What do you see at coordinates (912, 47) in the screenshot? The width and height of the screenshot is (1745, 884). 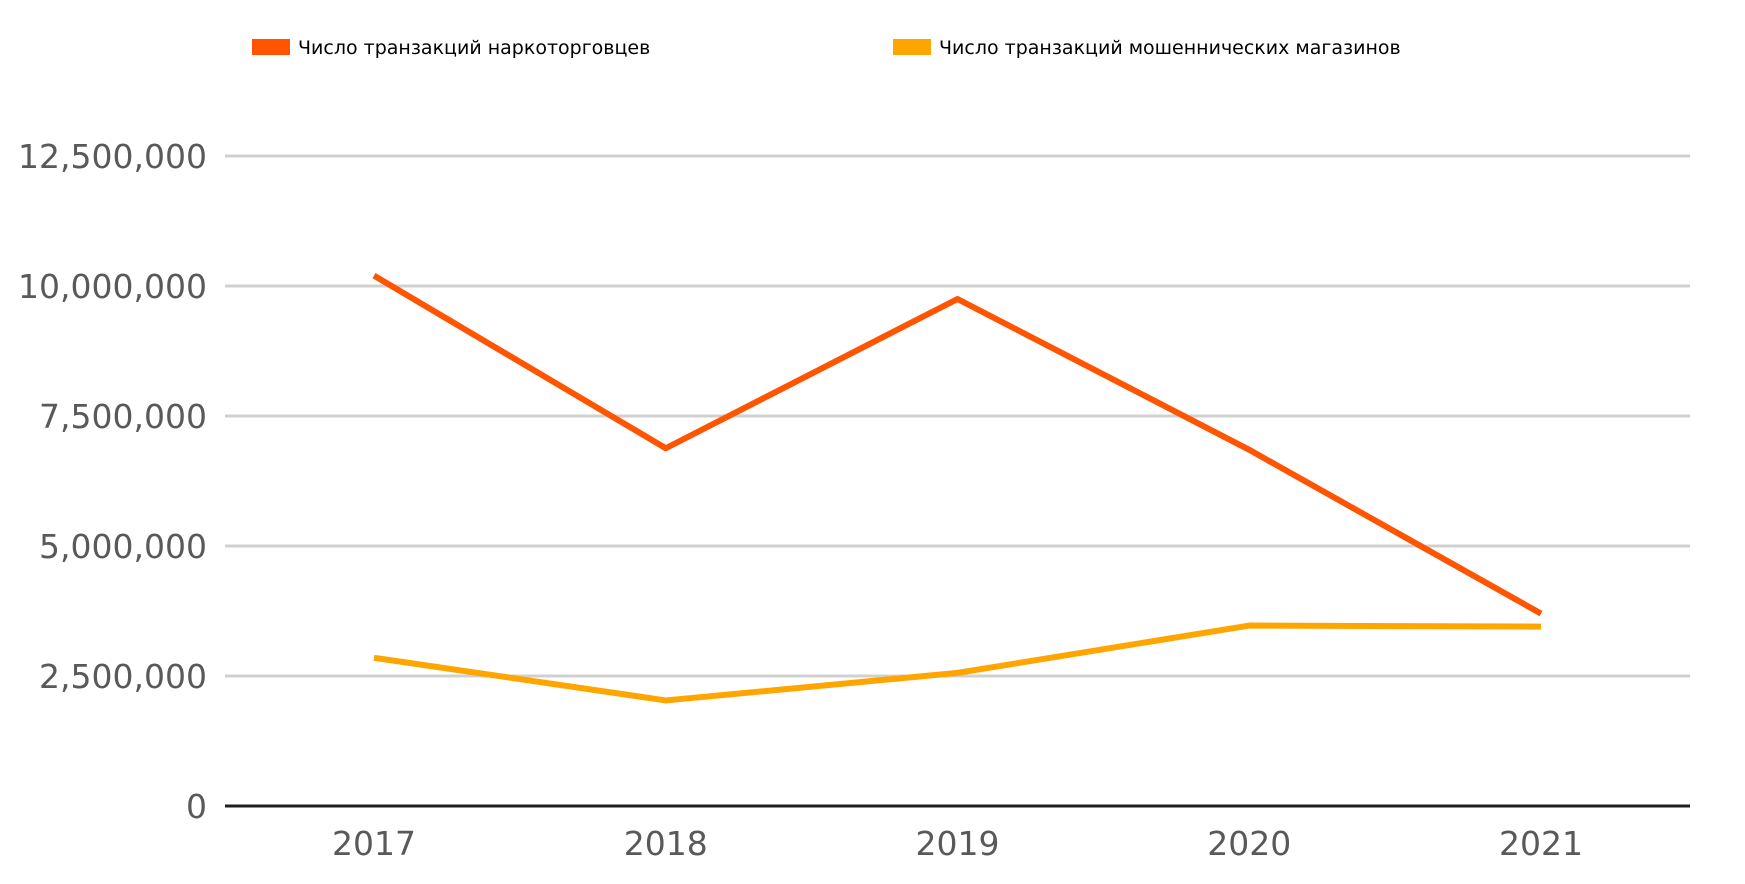 I see `legend-swatch-fraud-shops` at bounding box center [912, 47].